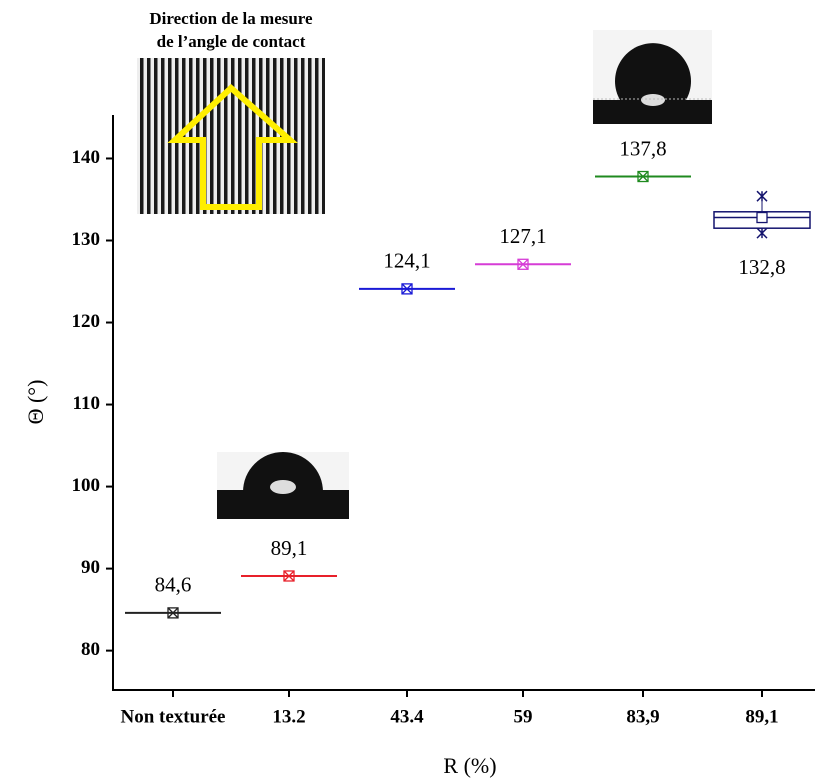 The width and height of the screenshot is (815, 784). What do you see at coordinates (523, 716) in the screenshot?
I see `x-tick-label: 59` at bounding box center [523, 716].